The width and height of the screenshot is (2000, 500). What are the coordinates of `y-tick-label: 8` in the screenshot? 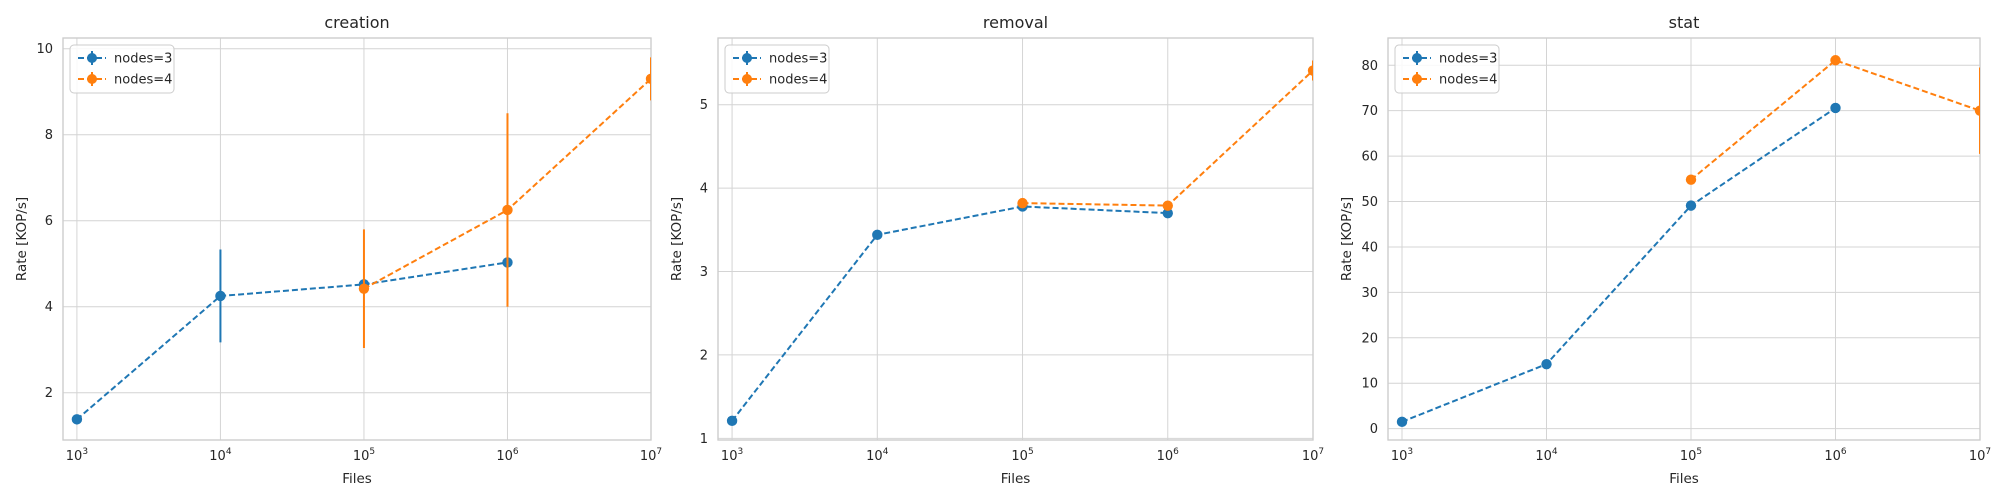 It's located at (49, 135).